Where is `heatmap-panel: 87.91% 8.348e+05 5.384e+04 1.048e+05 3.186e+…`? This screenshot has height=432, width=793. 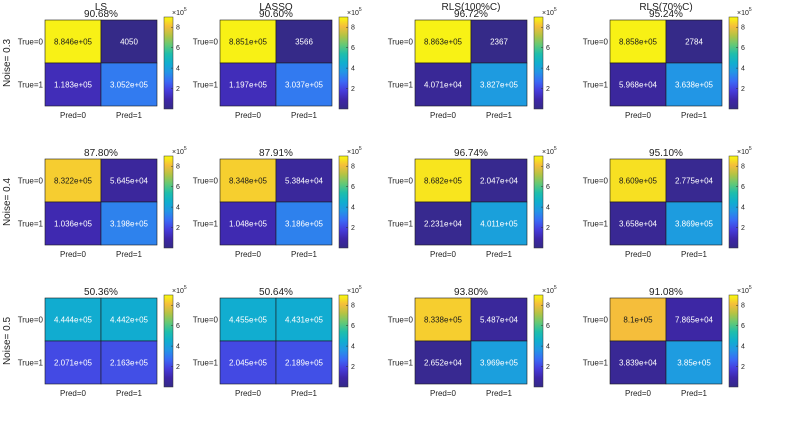
heatmap-panel: 87.91% 8.348e+05 5.384e+04 1.048e+05 3.186e+… is located at coordinates (277, 202).